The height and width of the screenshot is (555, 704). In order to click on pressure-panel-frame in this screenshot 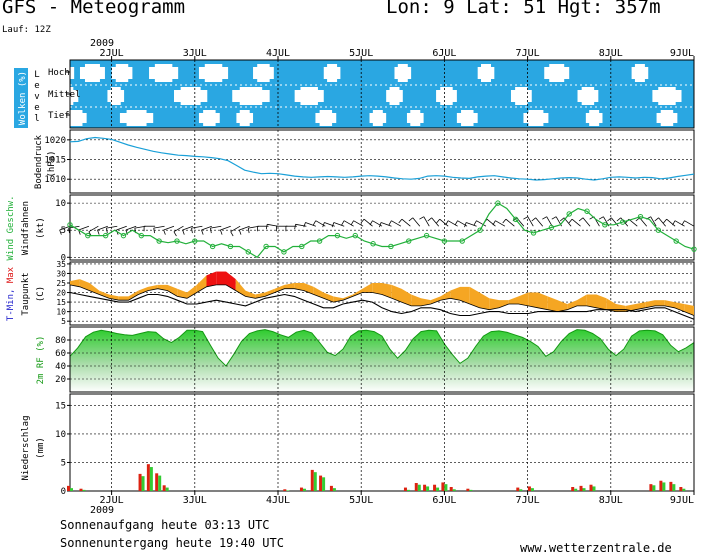, I will do `click(382, 161)`.